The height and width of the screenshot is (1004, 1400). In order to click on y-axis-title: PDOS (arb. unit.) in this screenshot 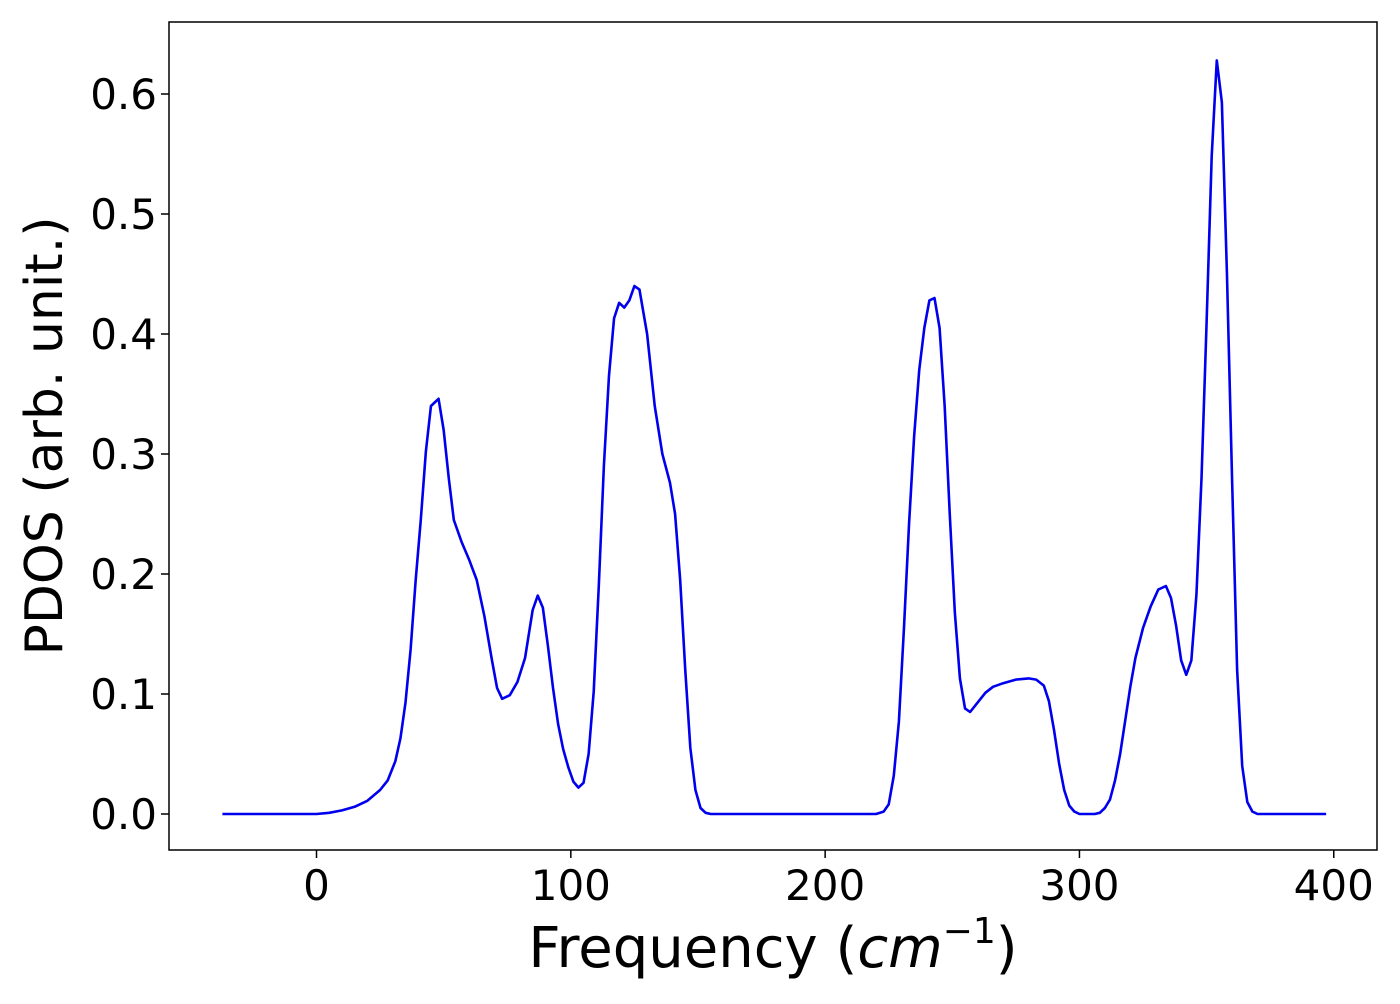, I will do `click(45, 435)`.